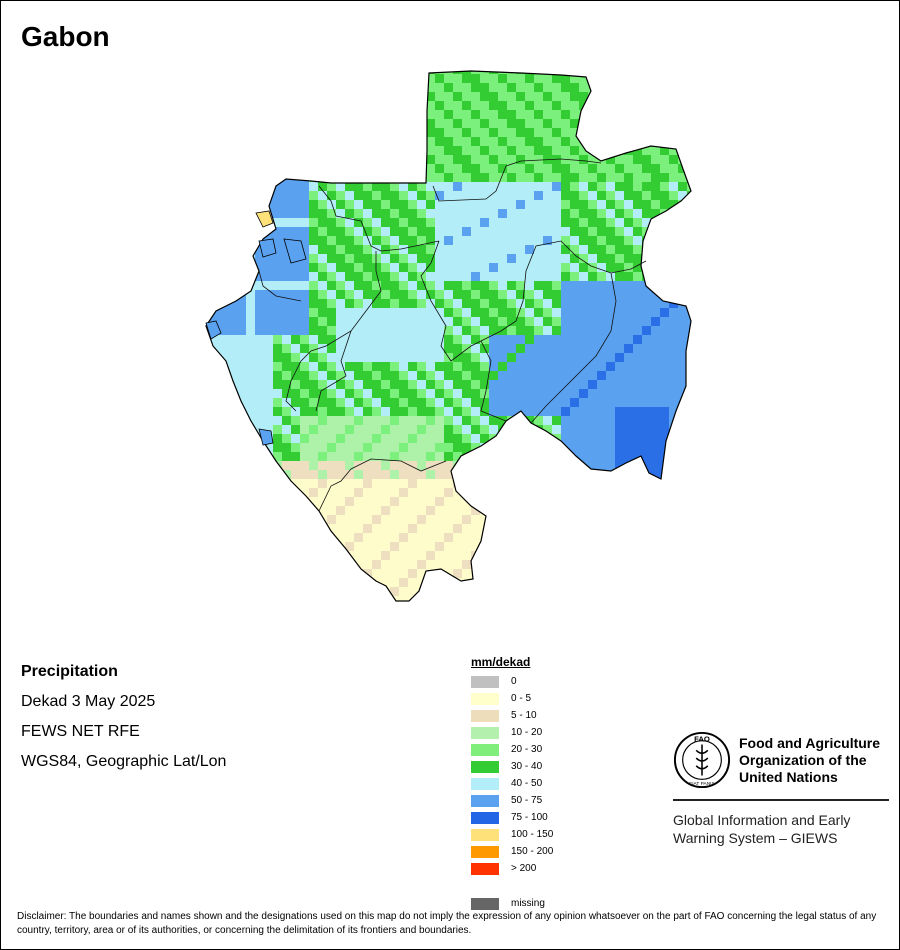  I want to click on info-period: Dekad 3 May 2025, so click(88, 701).